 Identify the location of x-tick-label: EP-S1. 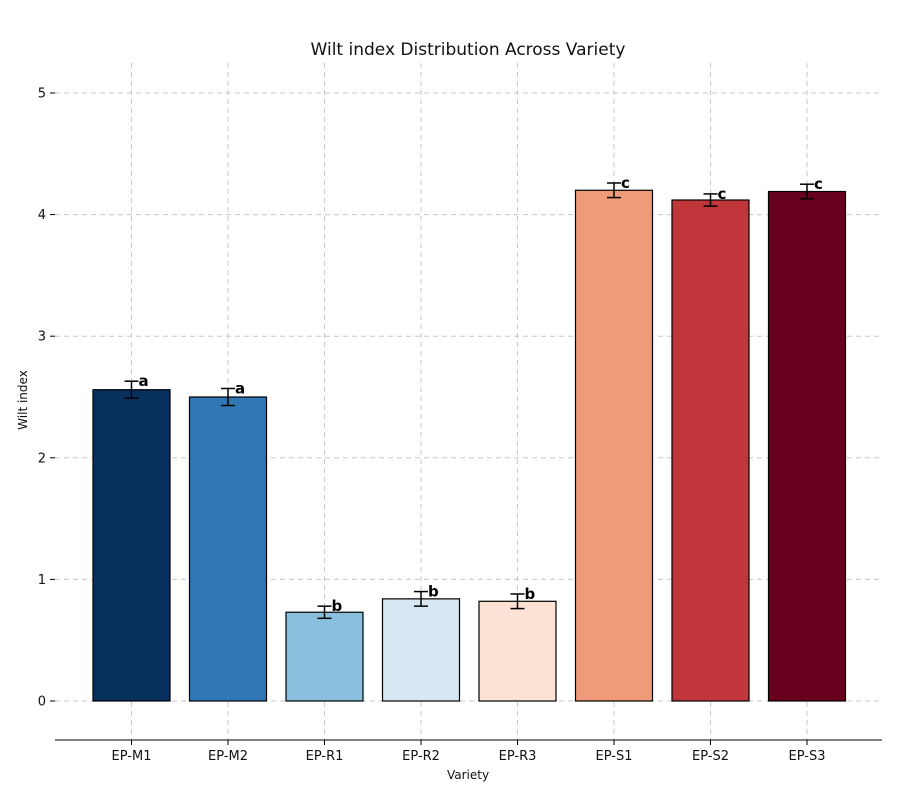
(614, 756).